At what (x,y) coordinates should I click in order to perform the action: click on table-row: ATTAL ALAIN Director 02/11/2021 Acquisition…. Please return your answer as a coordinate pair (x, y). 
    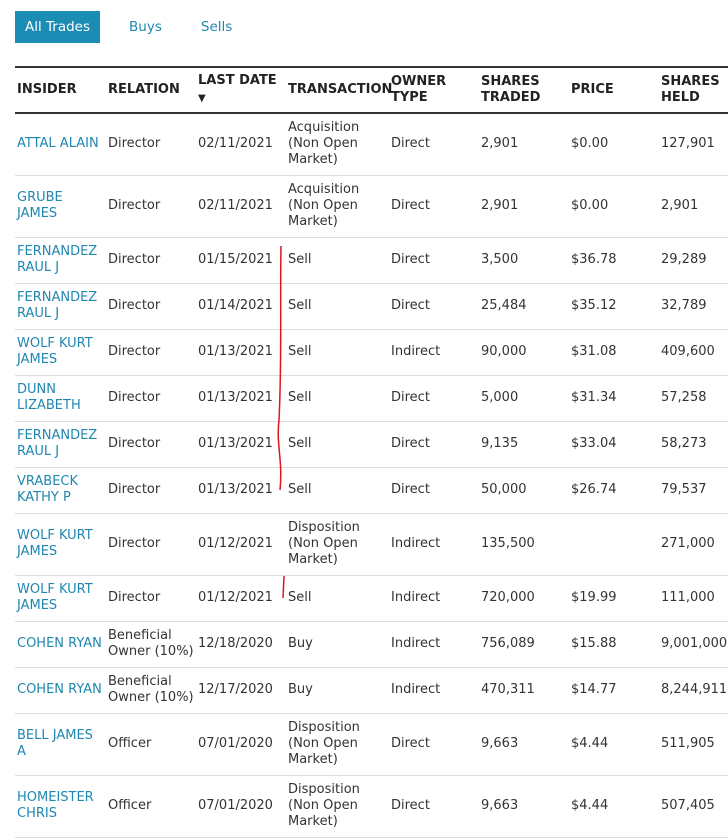
    Looking at the image, I should click on (371, 144).